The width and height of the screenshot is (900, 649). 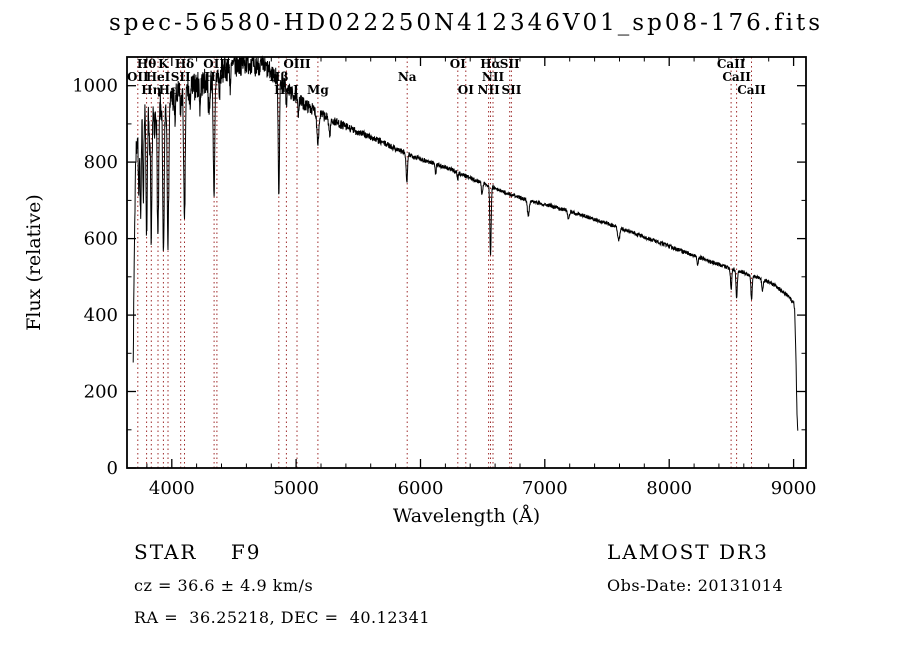 I want to click on x-axis-title: Wavelength (Å), so click(x=466, y=516).